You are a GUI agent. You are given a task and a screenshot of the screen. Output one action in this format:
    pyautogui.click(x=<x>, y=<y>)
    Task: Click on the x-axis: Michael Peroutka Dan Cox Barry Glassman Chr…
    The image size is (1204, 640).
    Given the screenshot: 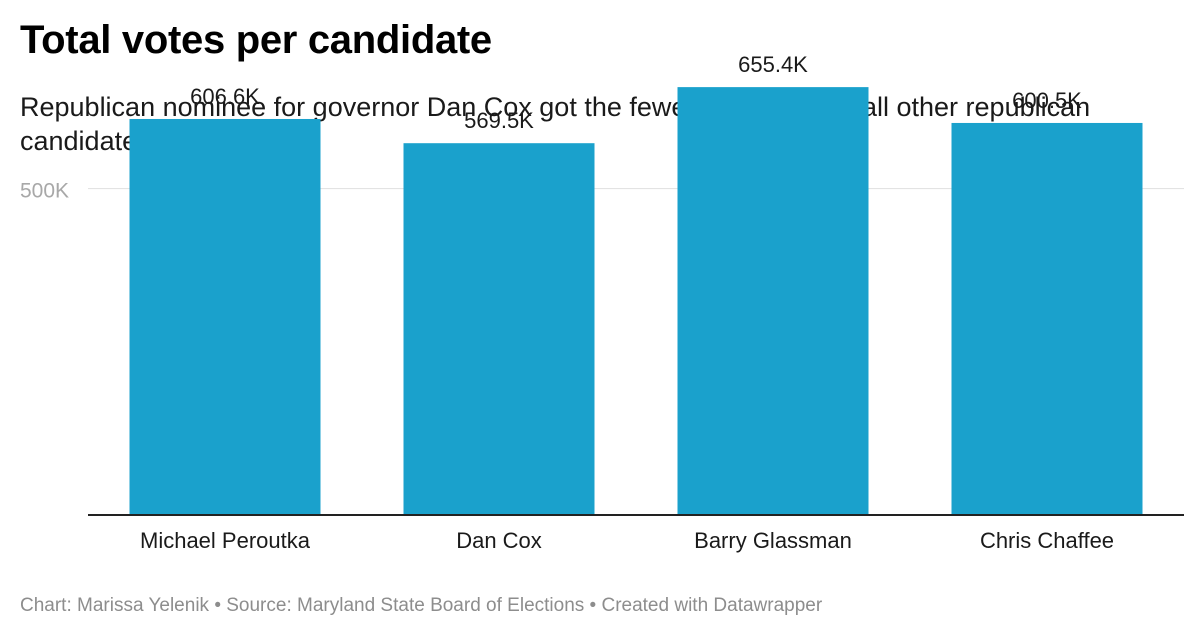 What is the action you would take?
    pyautogui.click(x=636, y=533)
    